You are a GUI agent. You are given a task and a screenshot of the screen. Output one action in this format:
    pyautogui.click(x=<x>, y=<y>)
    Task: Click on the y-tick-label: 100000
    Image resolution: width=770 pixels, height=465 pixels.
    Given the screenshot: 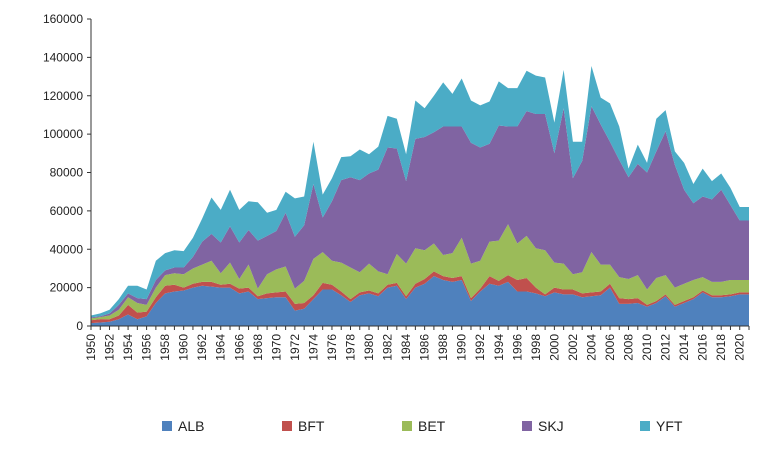 What is the action you would take?
    pyautogui.click(x=63, y=134)
    